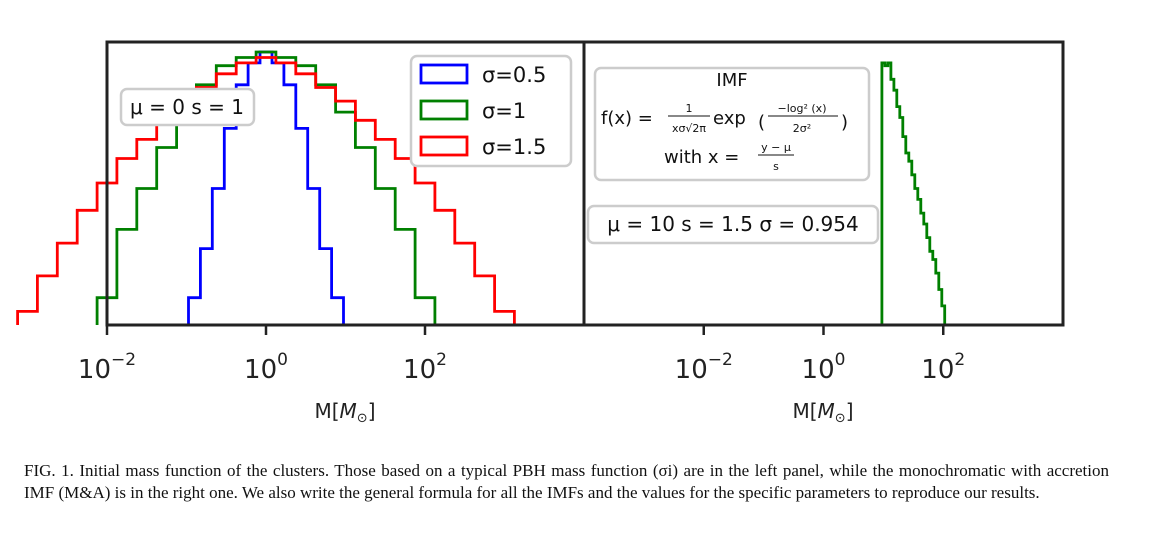  I want to click on right-params-text: μ = 10 s = 1.5 σ = 0.954, so click(732, 224).